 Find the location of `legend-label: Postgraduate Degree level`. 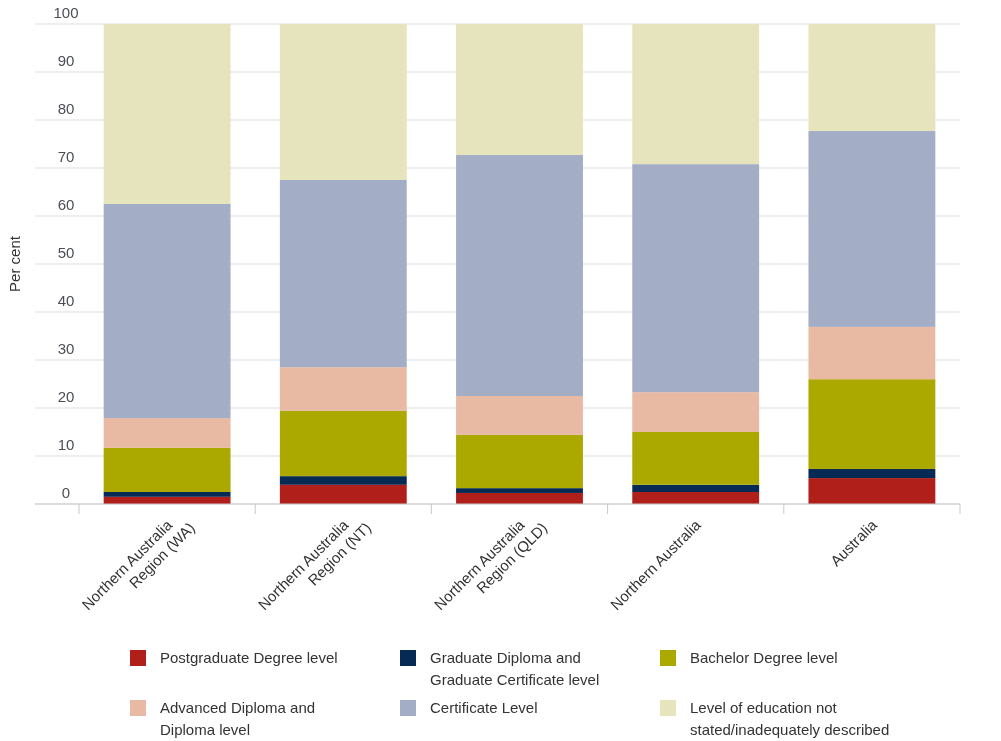

legend-label: Postgraduate Degree level is located at coordinates (249, 657).